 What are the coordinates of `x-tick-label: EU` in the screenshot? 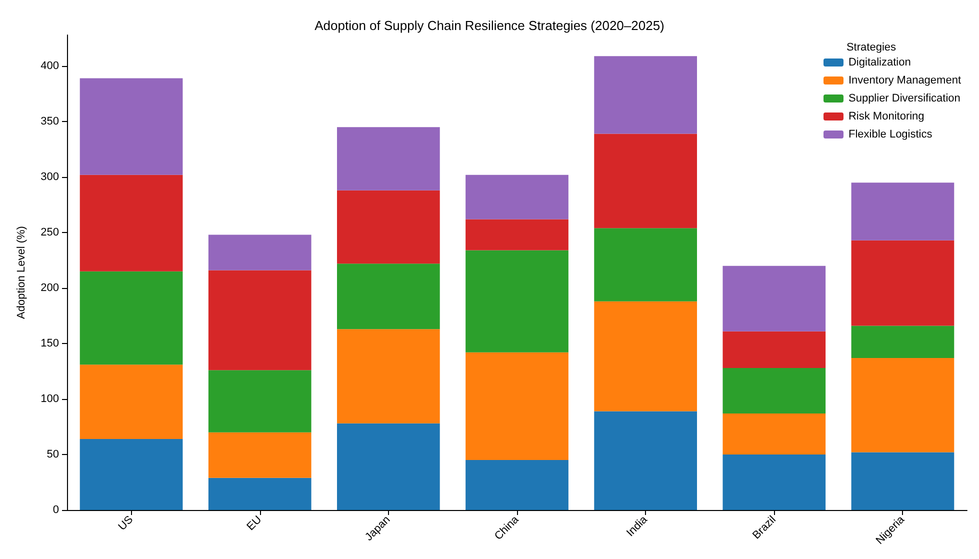 It's located at (254, 524).